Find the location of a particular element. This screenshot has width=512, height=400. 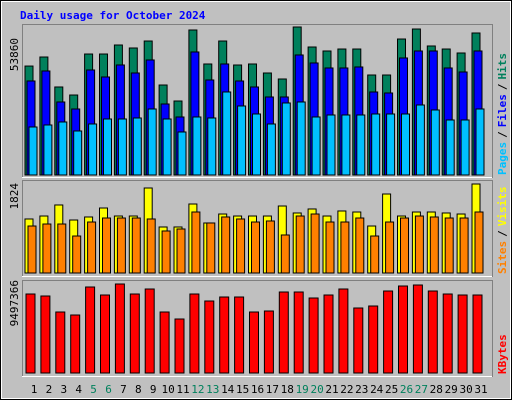

x-tick-label: 7 is located at coordinates (123, 389).